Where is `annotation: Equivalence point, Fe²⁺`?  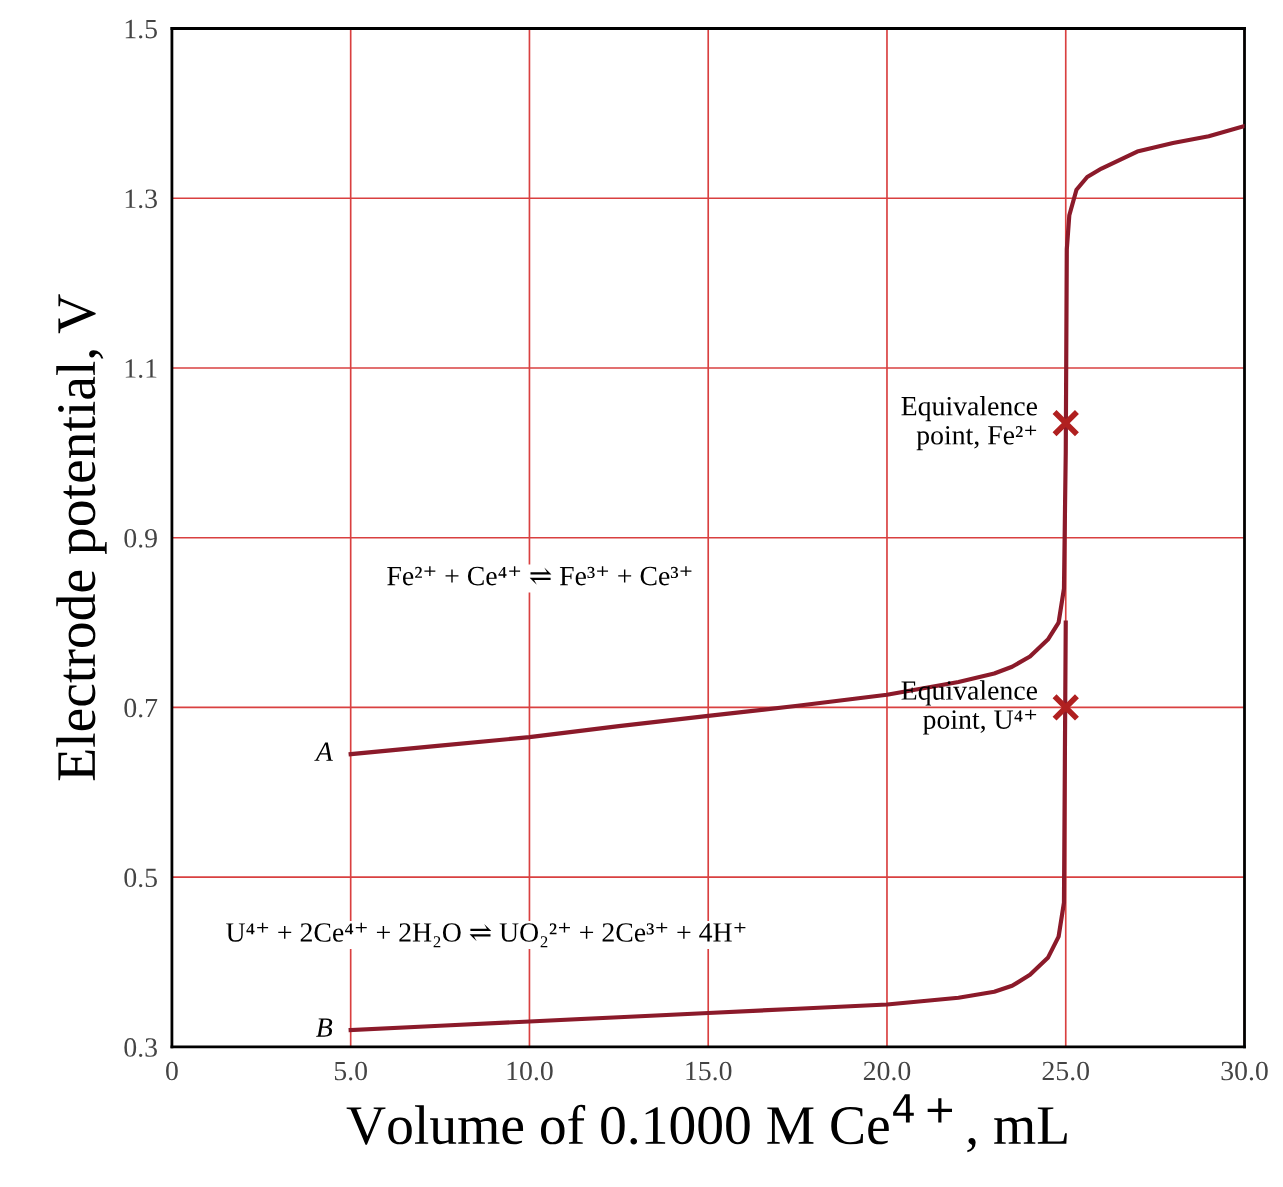 annotation: Equivalence point, Fe²⁺ is located at coordinates (969, 423).